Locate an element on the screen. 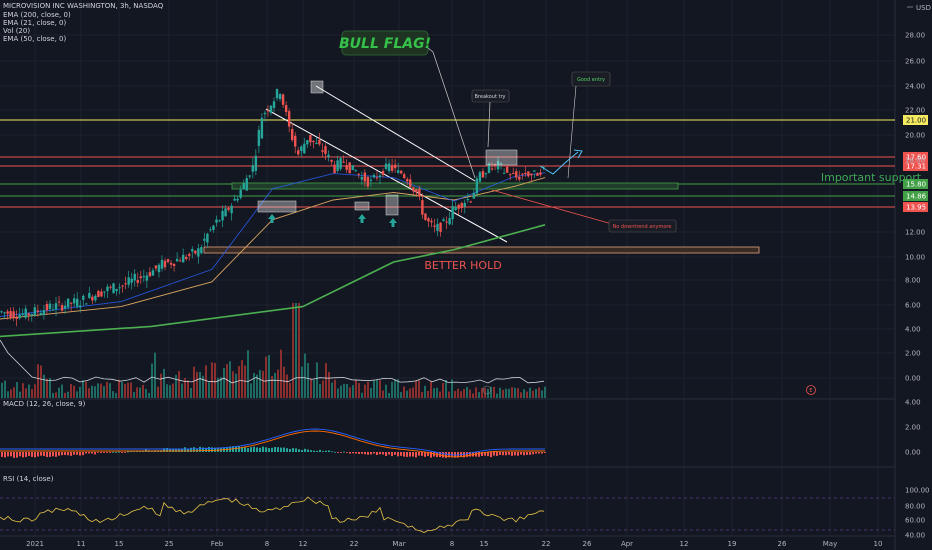 Image resolution: width=932 pixels, height=550 pixels. bull-flag-callout is located at coordinates (385, 43).